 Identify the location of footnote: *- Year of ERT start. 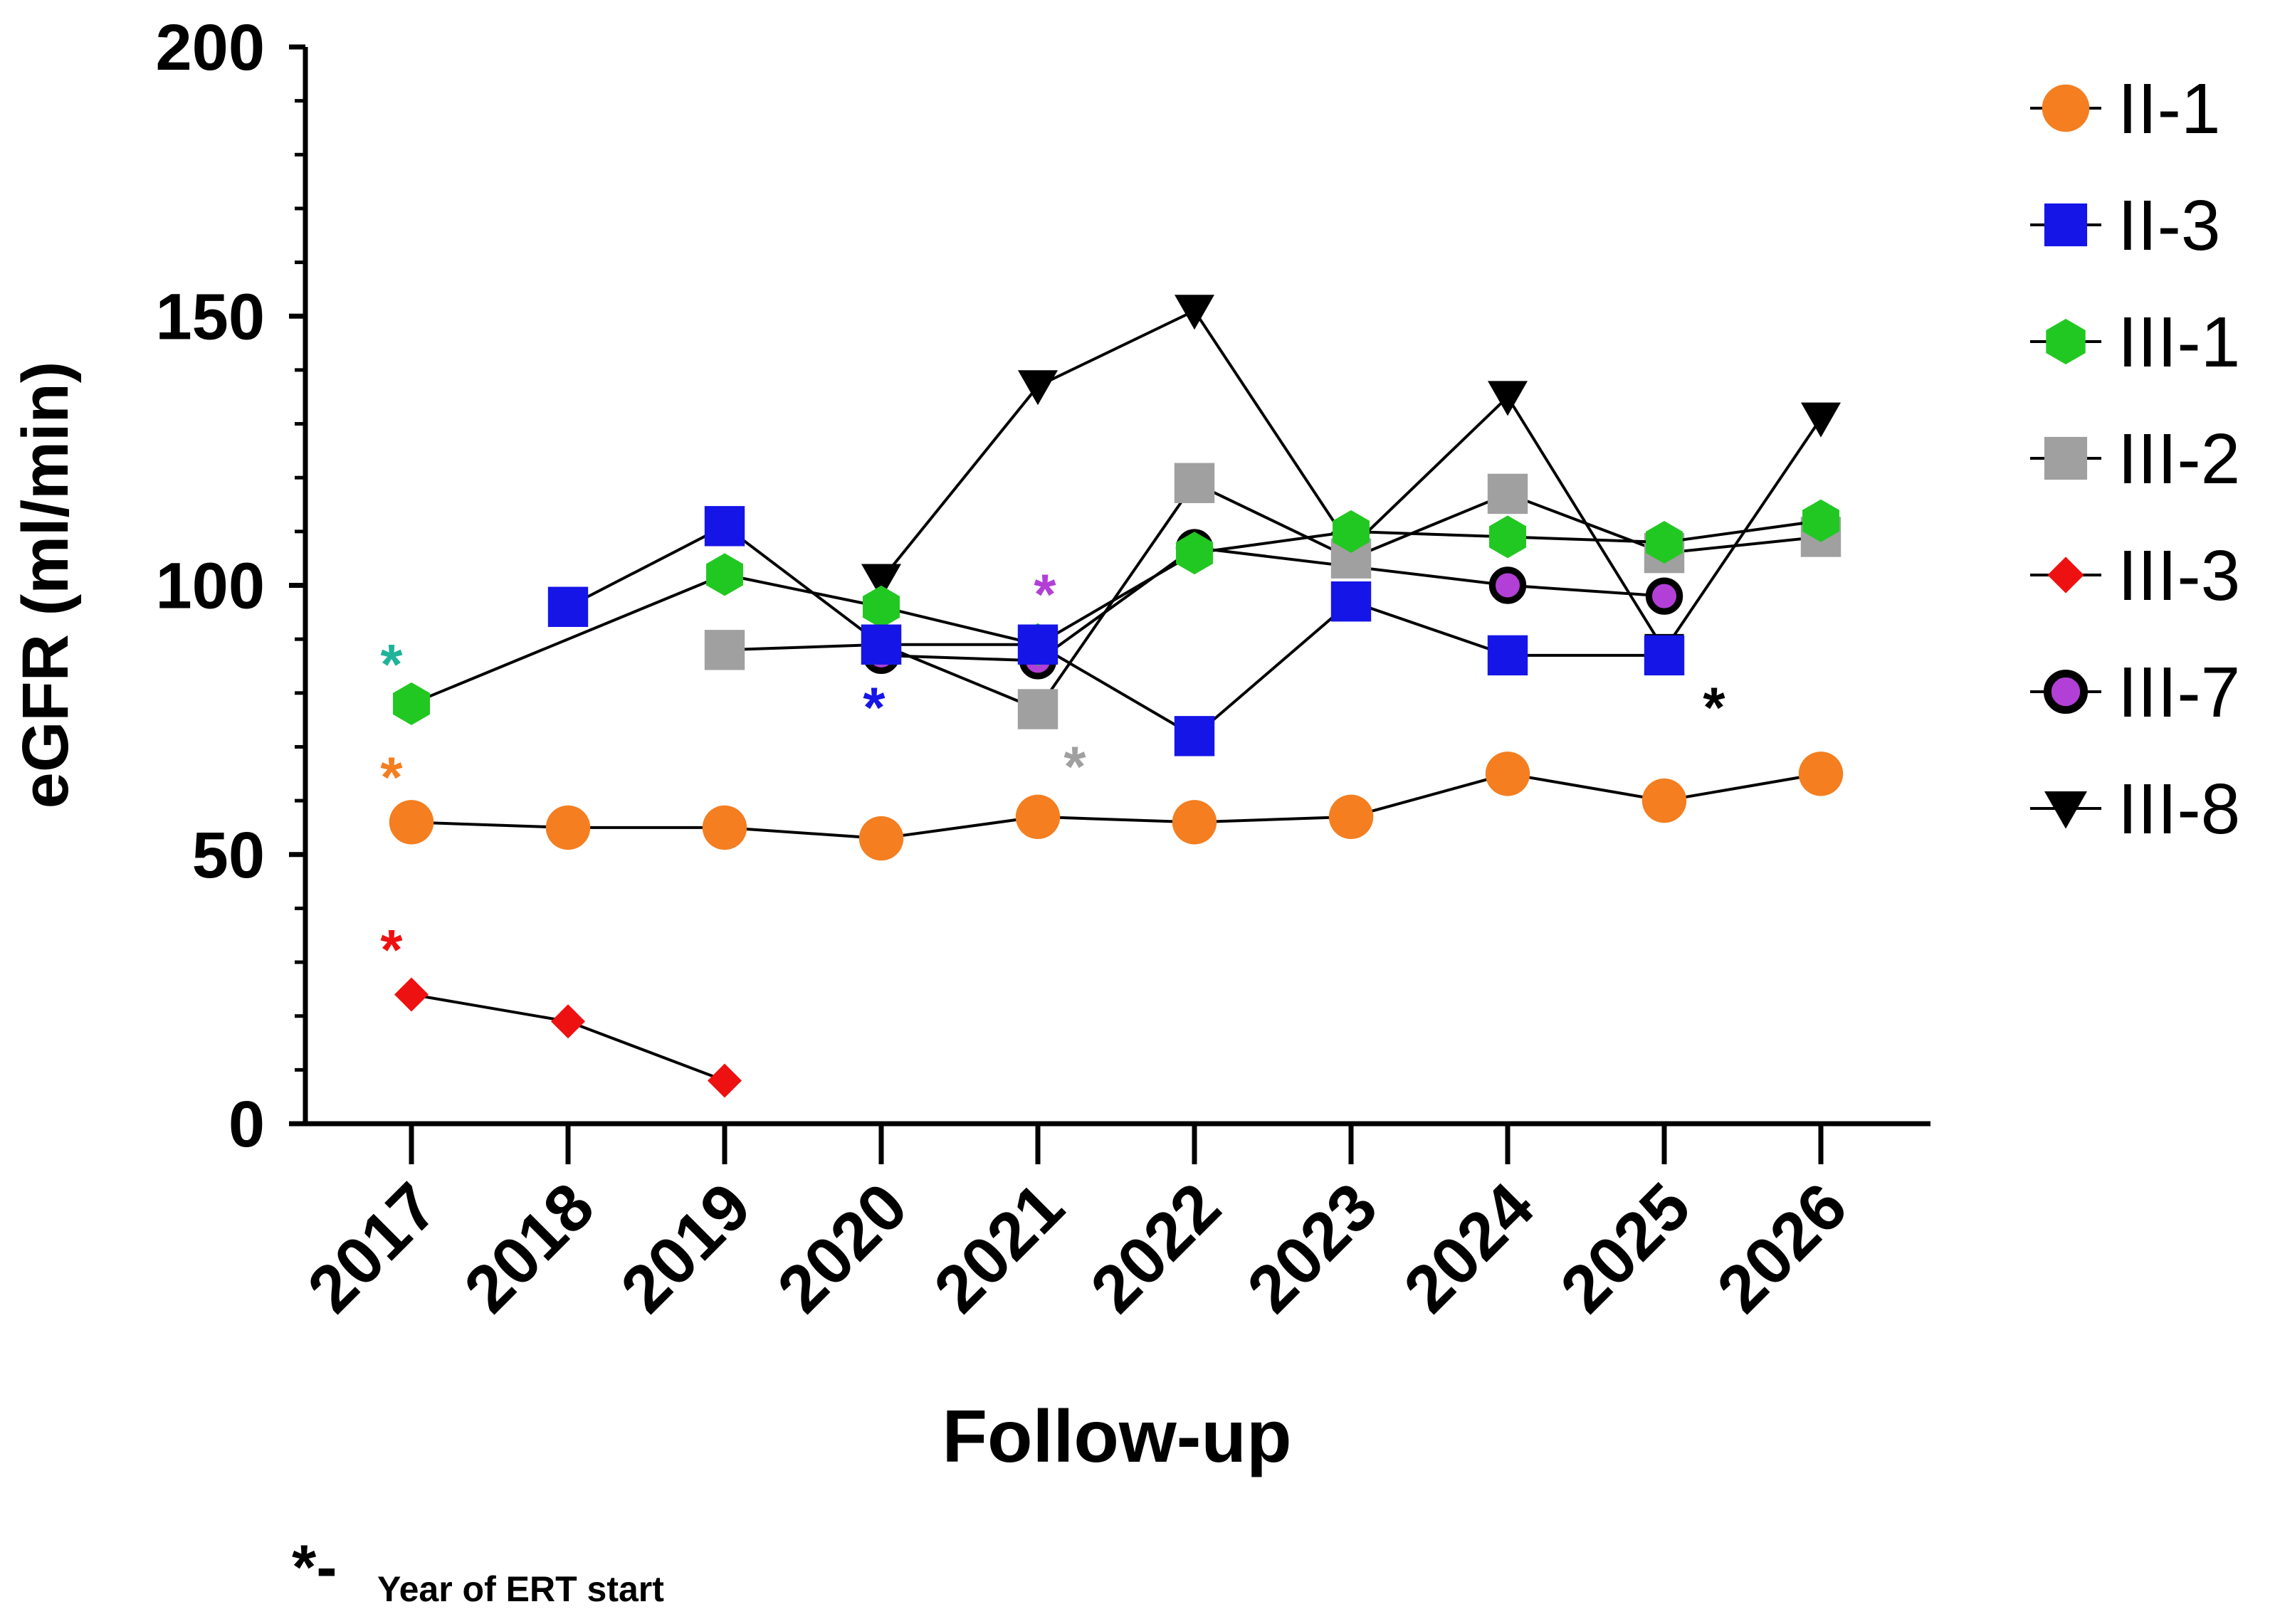
(478, 1570).